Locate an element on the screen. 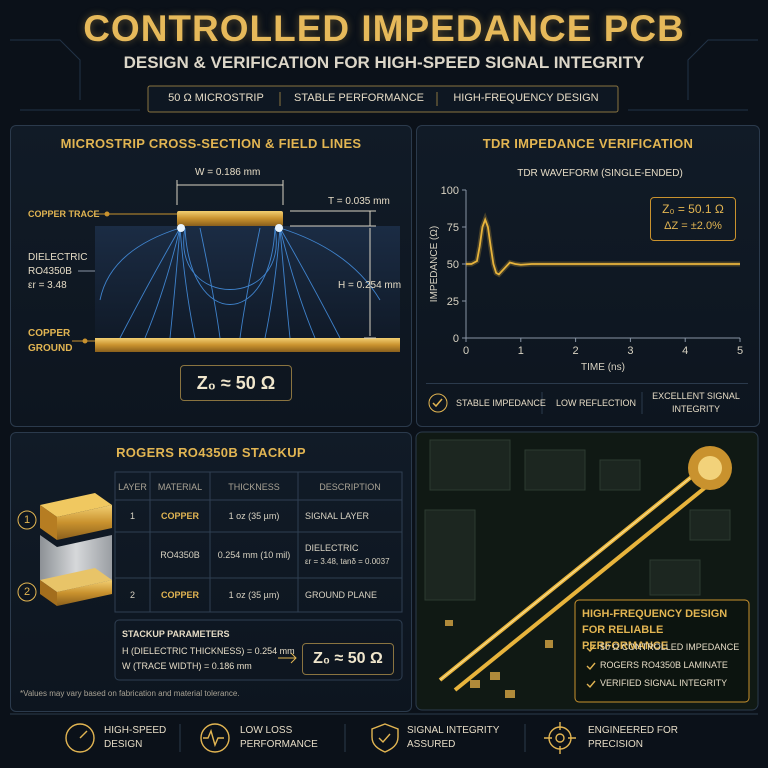 The height and width of the screenshot is (768, 768). thickness-label: T = 0.035 mm is located at coordinates (359, 201).